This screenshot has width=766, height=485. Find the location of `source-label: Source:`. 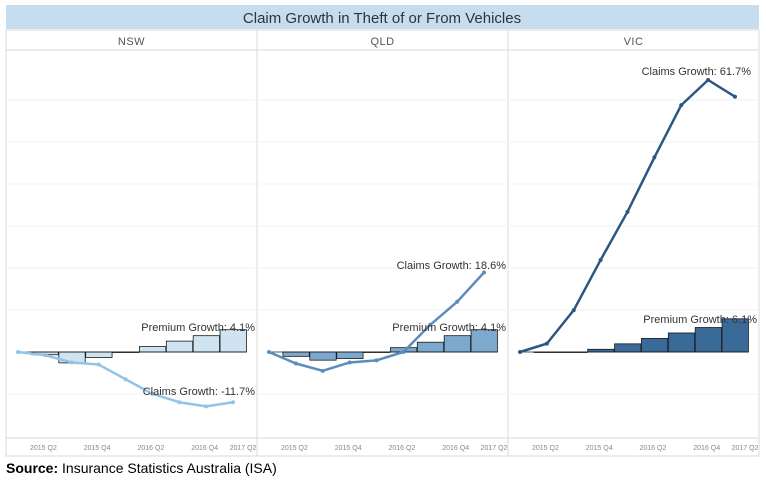

source-label: Source: is located at coordinates (32, 468).